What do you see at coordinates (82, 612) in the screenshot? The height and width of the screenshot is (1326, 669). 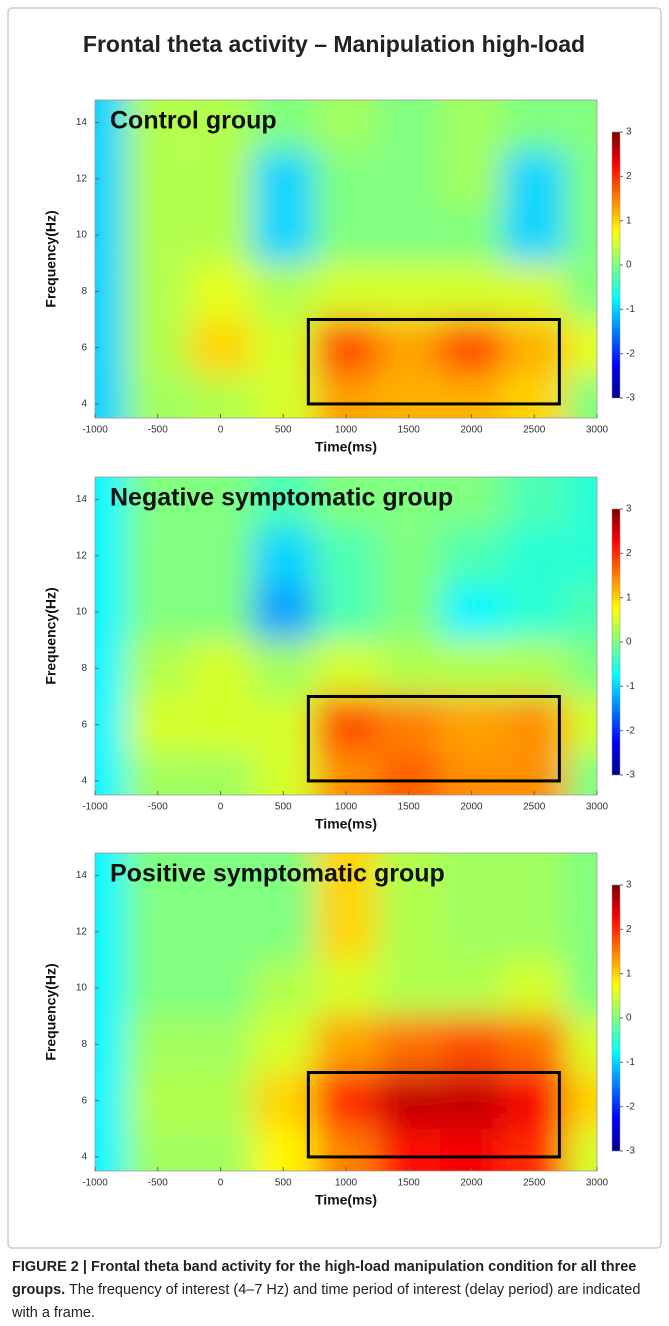 I see `y-tick-label: 10` at bounding box center [82, 612].